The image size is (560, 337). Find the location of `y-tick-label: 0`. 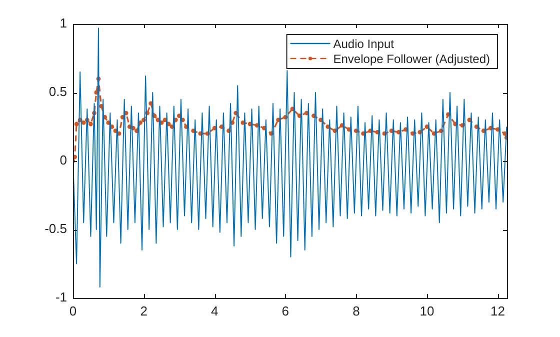

y-tick-label: 0 is located at coordinates (63, 160).